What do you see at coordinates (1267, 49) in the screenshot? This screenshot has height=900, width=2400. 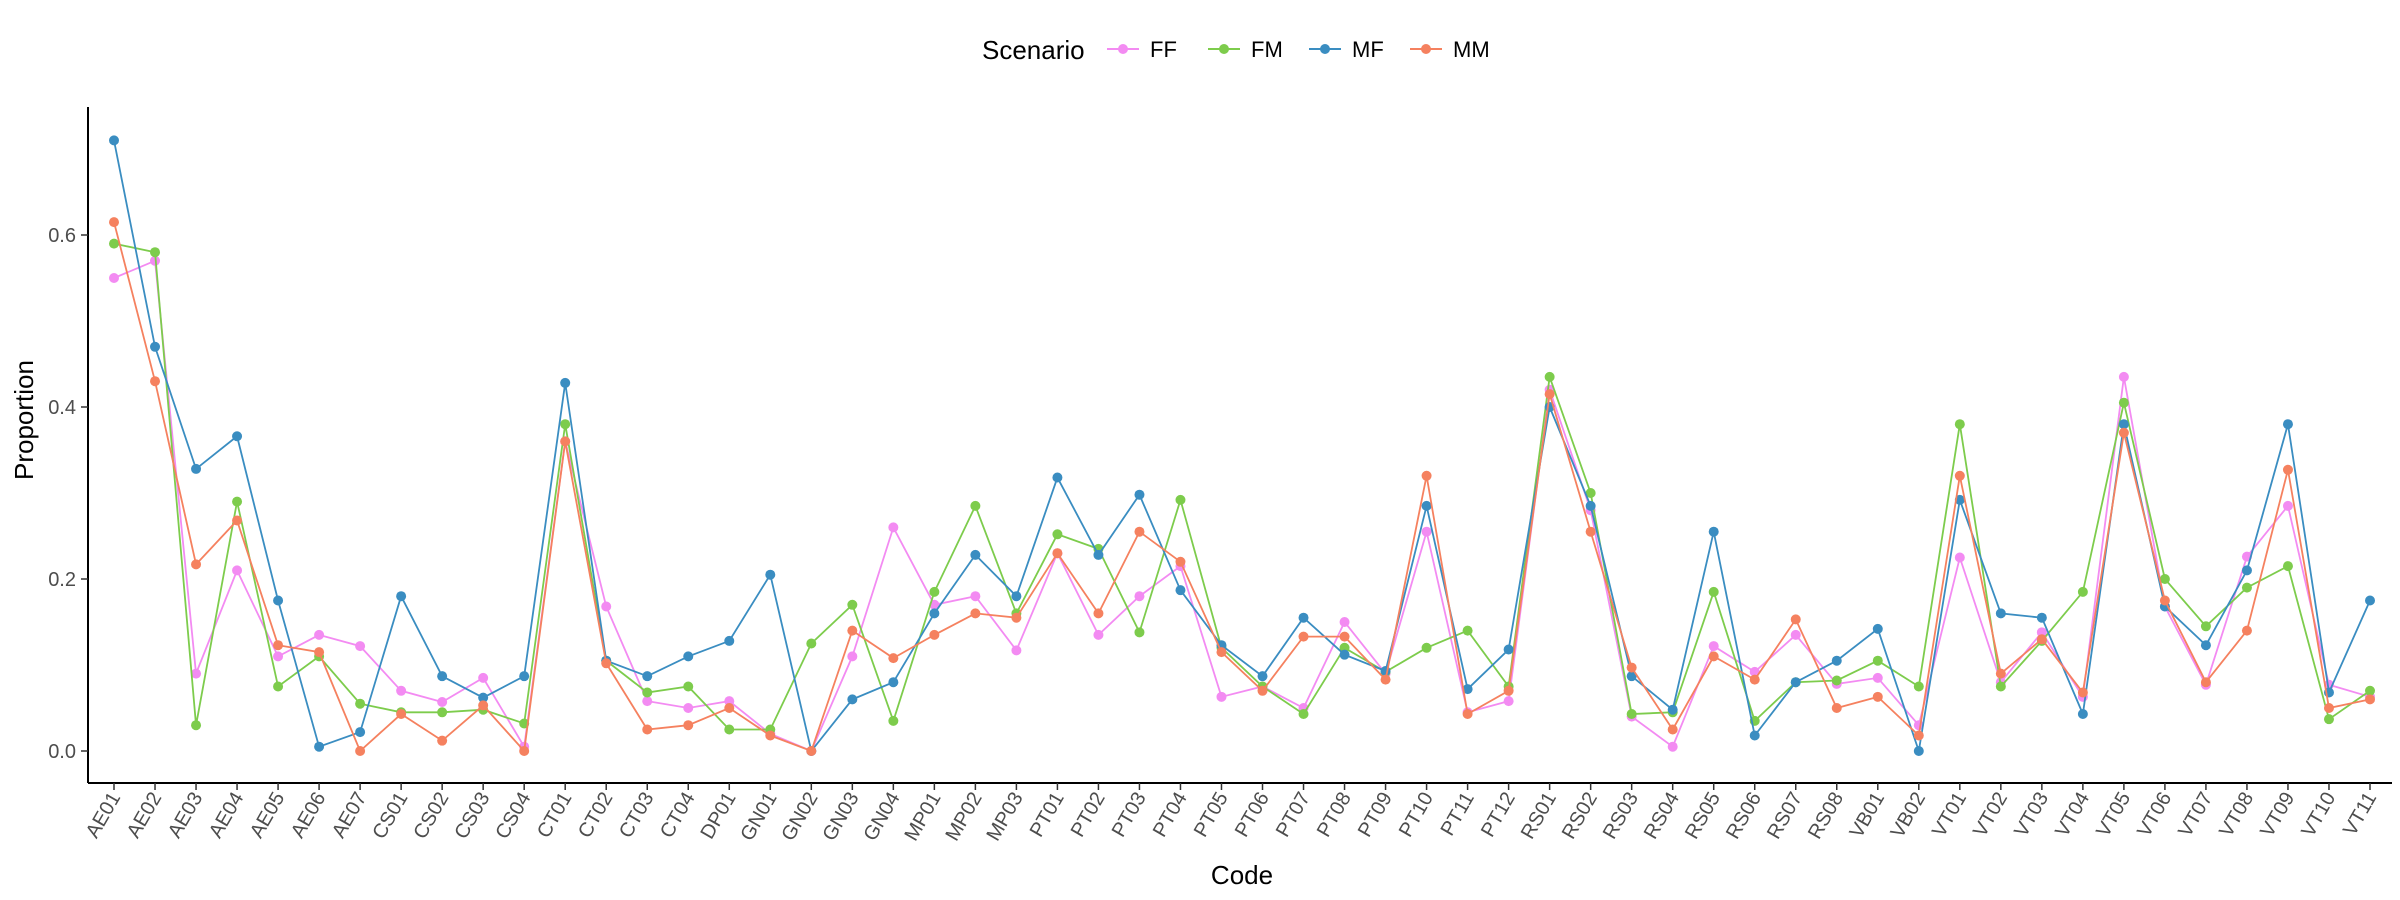 I see `legend-label: FM` at bounding box center [1267, 49].